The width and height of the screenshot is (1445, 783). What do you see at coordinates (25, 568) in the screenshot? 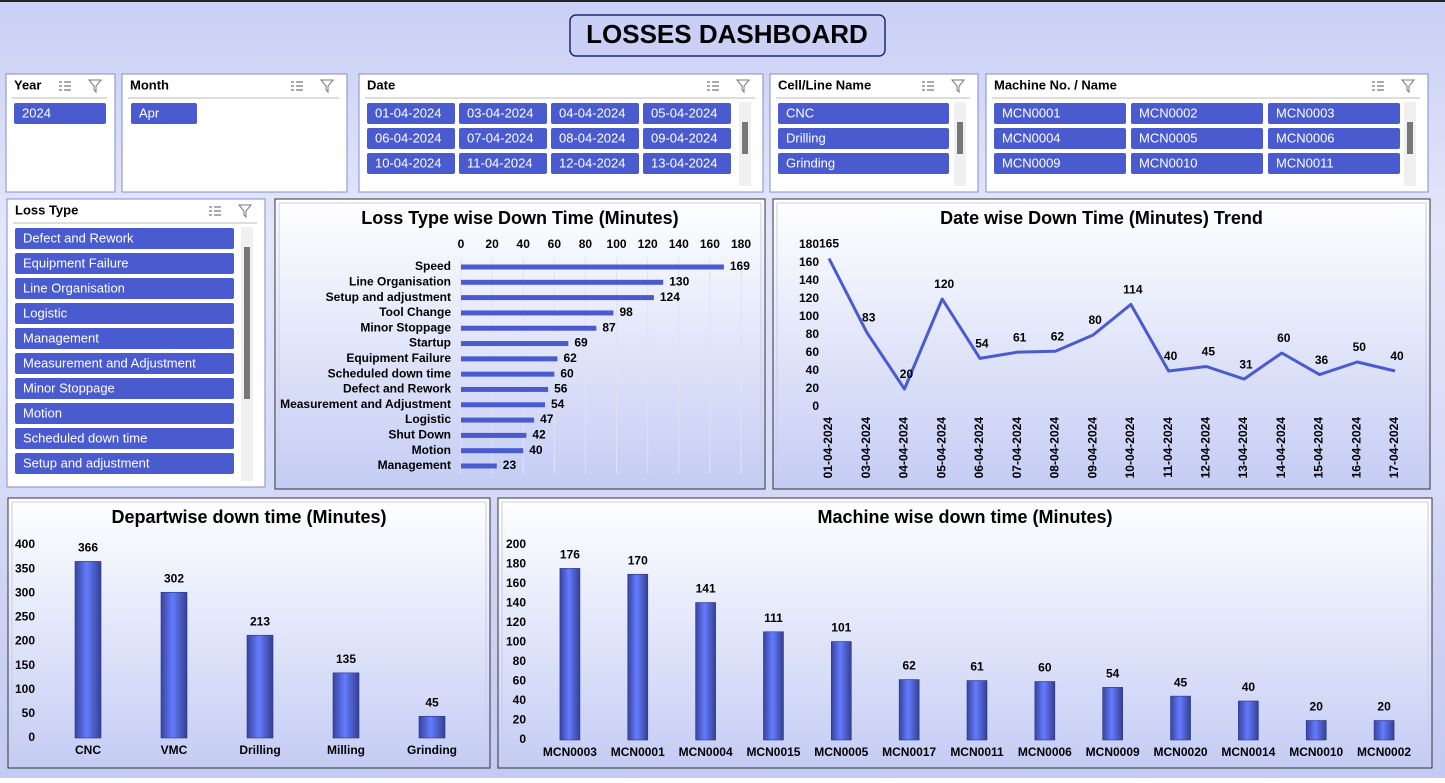
I see `y-tick-label: 350` at bounding box center [25, 568].